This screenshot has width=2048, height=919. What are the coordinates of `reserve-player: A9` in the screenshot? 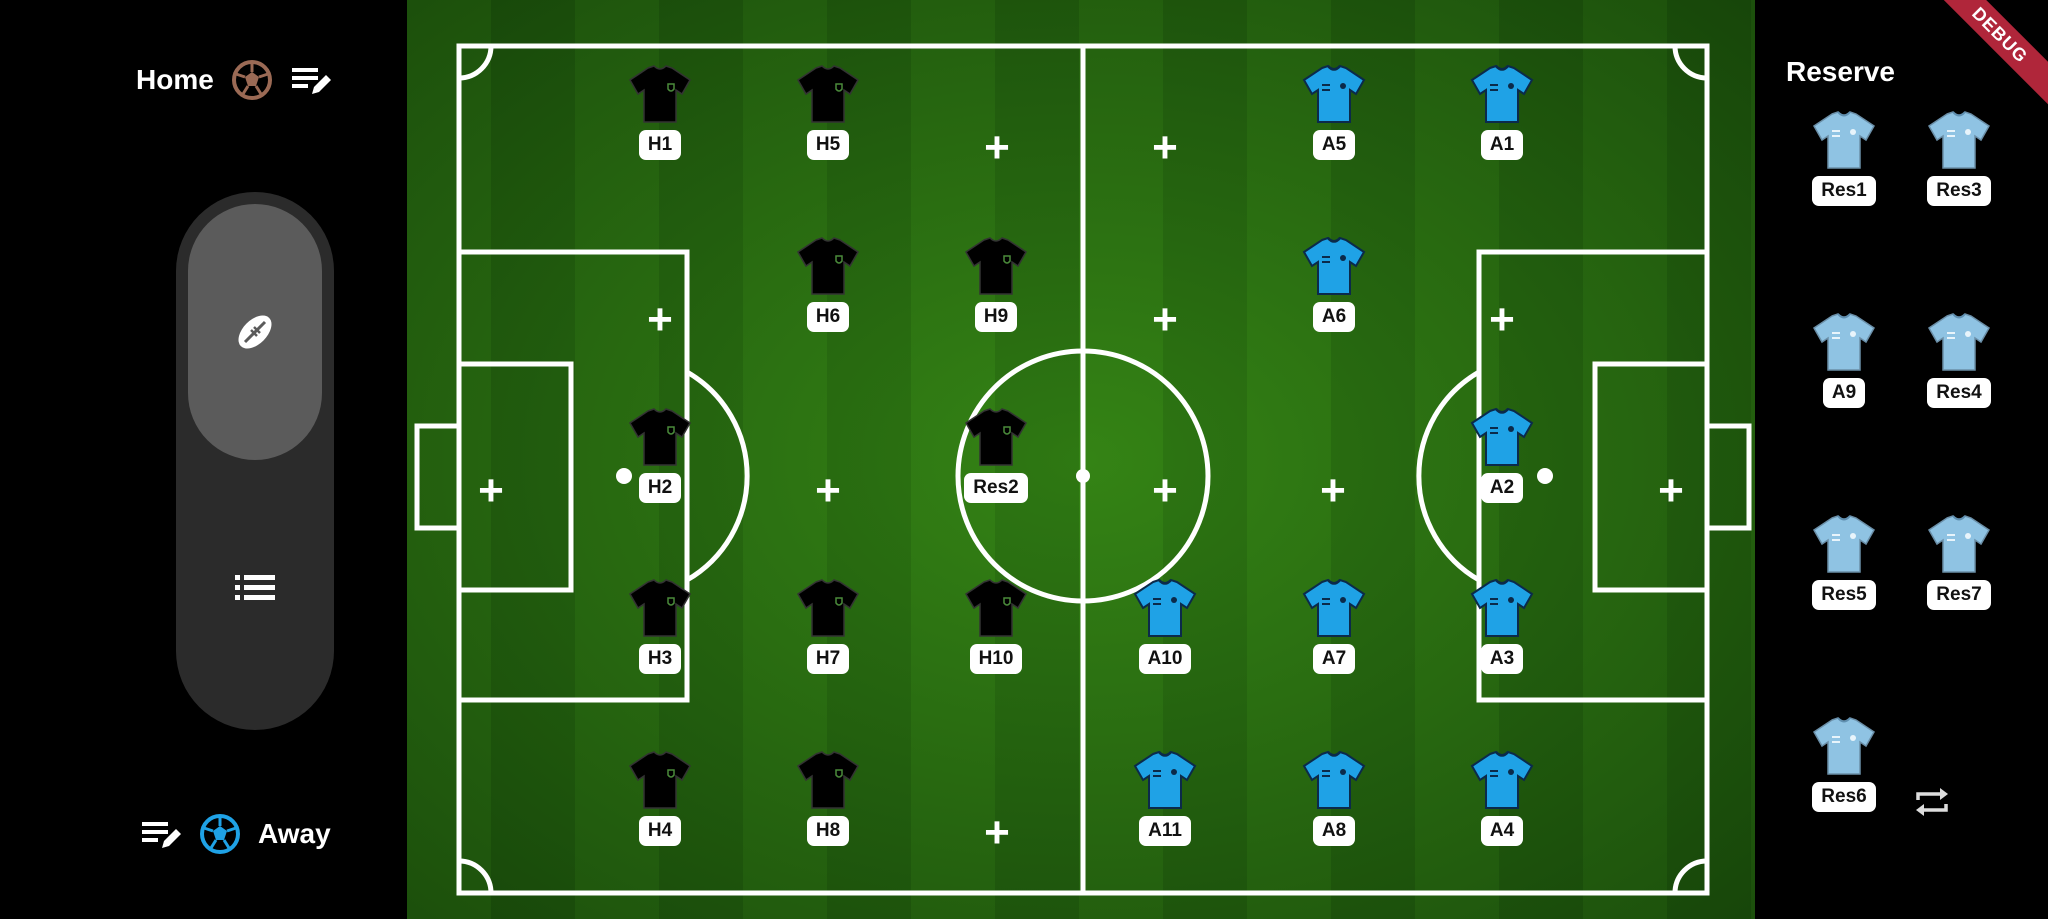 It's located at (1844, 370).